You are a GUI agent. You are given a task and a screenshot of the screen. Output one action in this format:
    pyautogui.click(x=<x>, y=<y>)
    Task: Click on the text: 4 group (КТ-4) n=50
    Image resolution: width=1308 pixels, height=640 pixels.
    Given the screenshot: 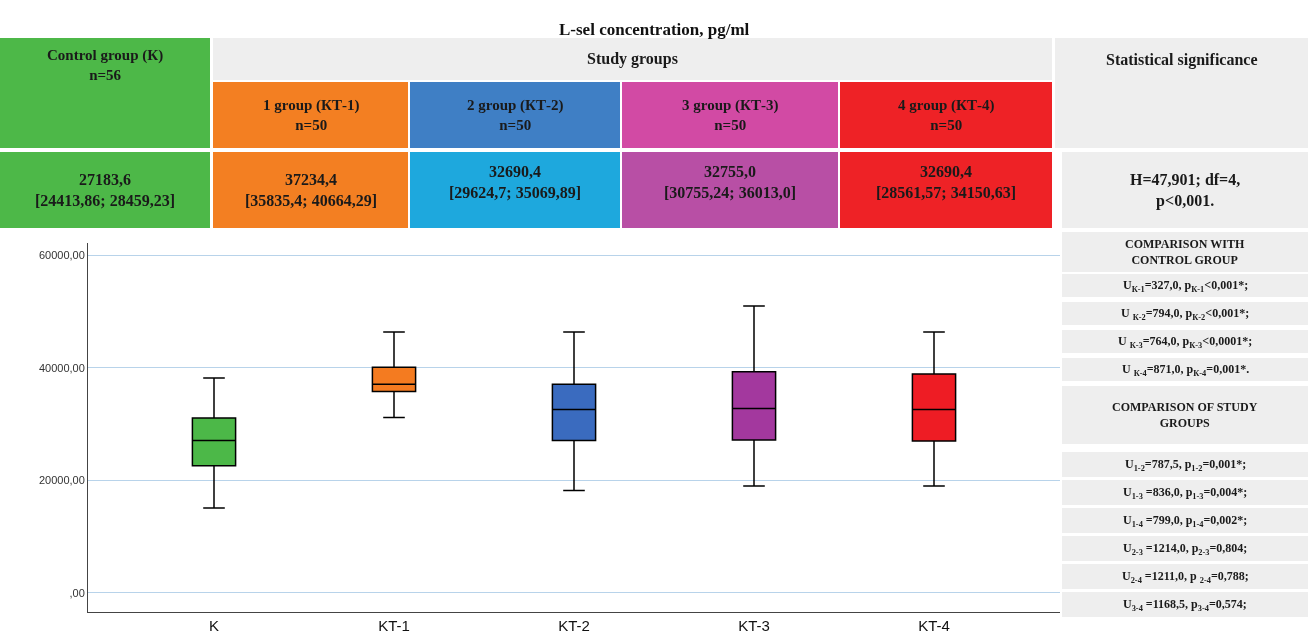 What is the action you would take?
    pyautogui.click(x=946, y=115)
    